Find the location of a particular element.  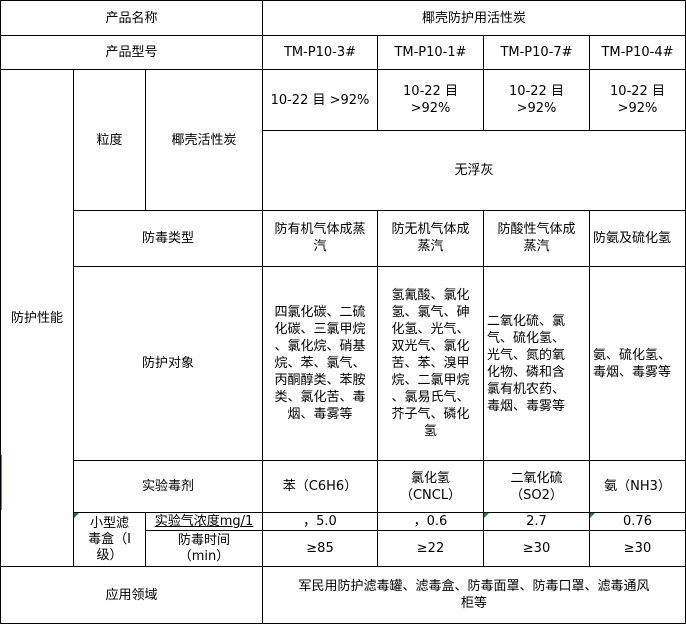

agent-cell: 氯化氢 （CNCL） is located at coordinates (431, 487).